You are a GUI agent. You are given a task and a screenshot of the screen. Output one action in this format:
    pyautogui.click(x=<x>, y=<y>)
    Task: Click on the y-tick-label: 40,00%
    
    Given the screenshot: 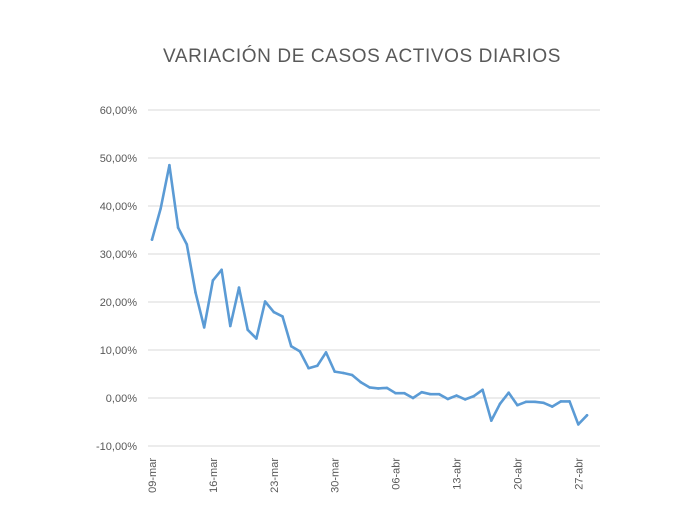 What is the action you would take?
    pyautogui.click(x=119, y=207)
    